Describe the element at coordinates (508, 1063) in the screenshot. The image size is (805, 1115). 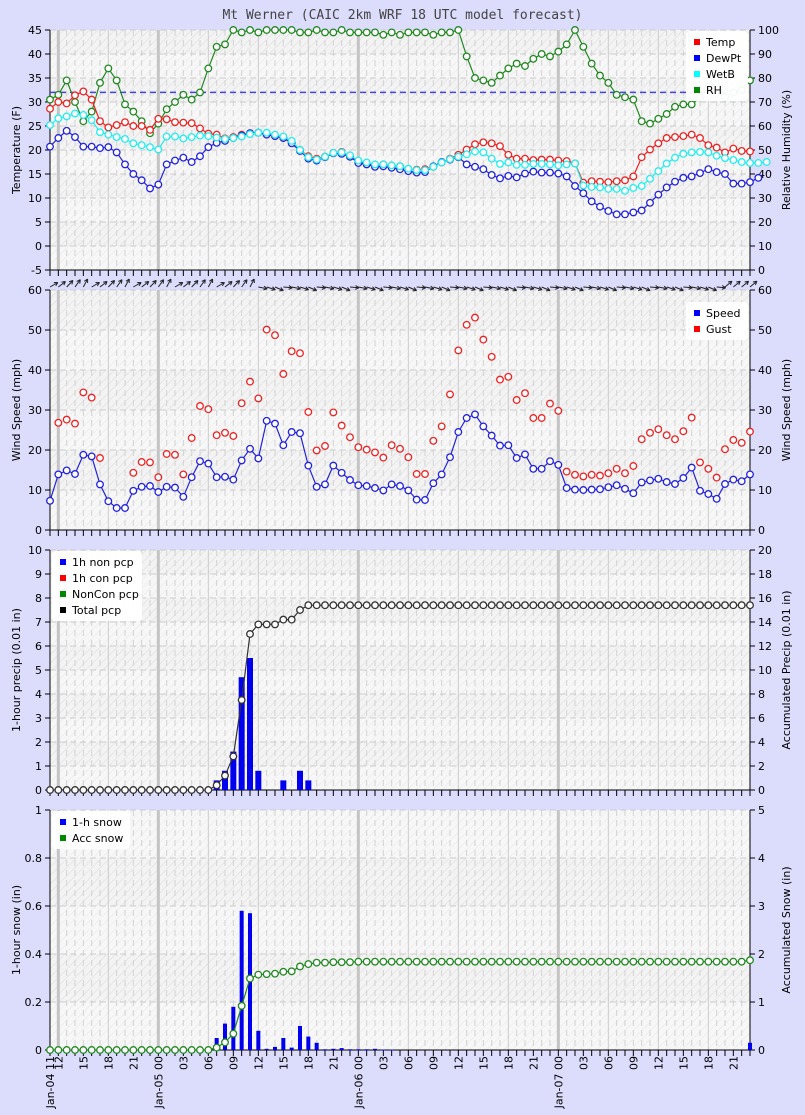
I see `x-tick-label: 18` at that location.